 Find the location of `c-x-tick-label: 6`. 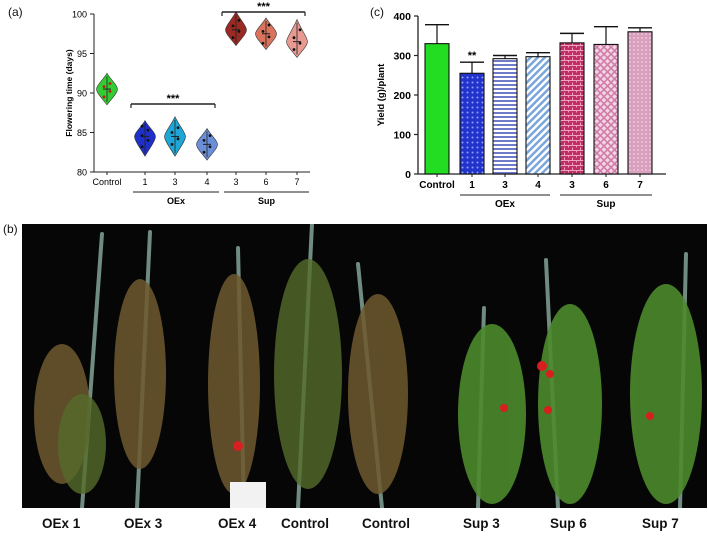

c-x-tick-label: 6 is located at coordinates (606, 185).